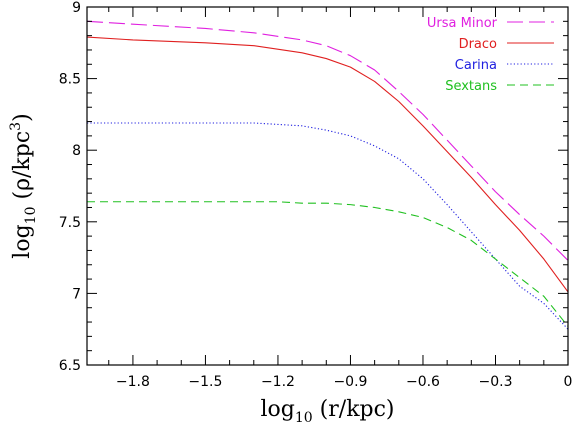 The width and height of the screenshot is (573, 428). I want to click on x-axis-title-rest: (r/kpc), so click(354, 409).